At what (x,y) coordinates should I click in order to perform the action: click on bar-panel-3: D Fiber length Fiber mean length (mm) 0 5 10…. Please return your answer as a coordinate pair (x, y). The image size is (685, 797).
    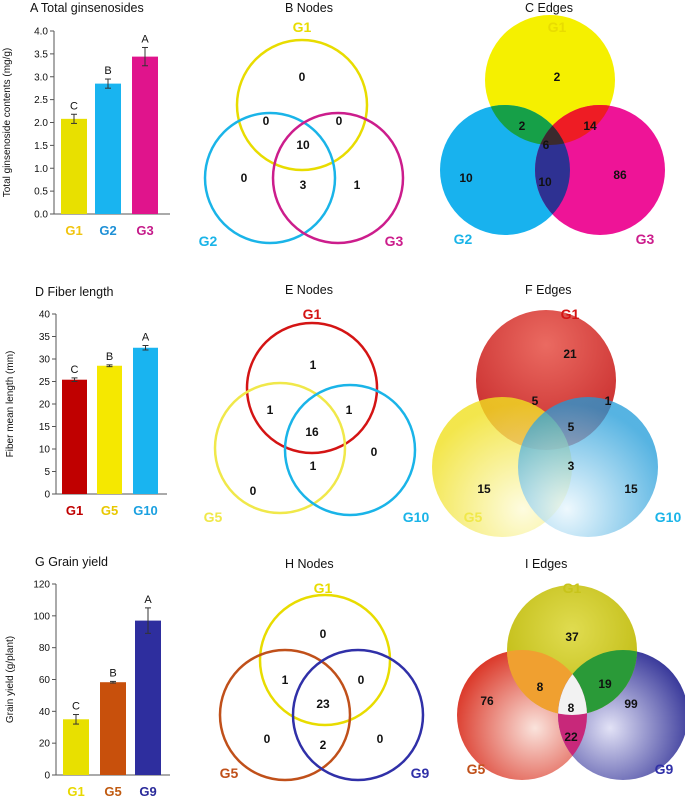
    Looking at the image, I should click on (86, 401).